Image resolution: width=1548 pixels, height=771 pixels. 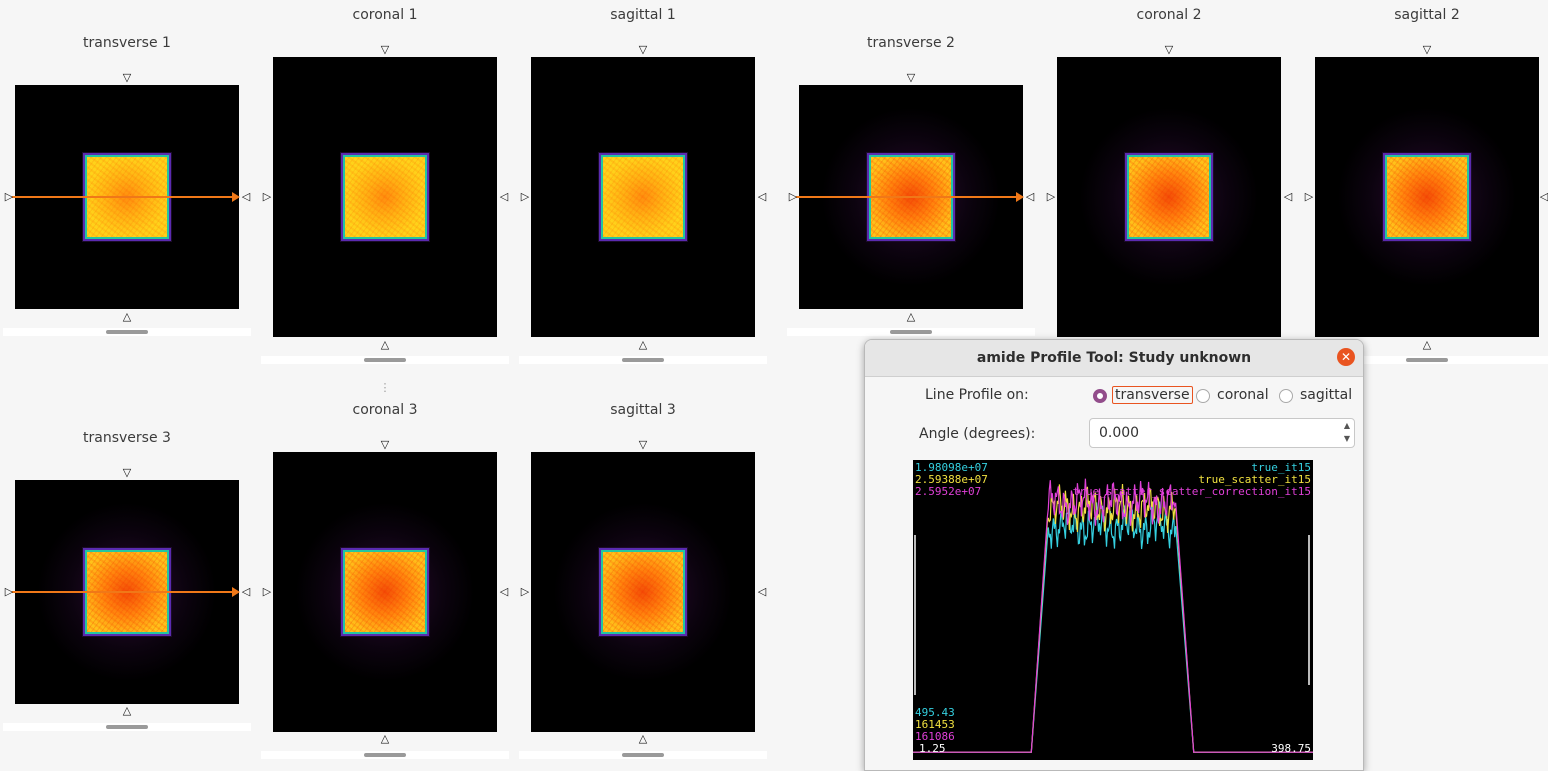 I want to click on sagittal-3-canvas, so click(x=643, y=592).